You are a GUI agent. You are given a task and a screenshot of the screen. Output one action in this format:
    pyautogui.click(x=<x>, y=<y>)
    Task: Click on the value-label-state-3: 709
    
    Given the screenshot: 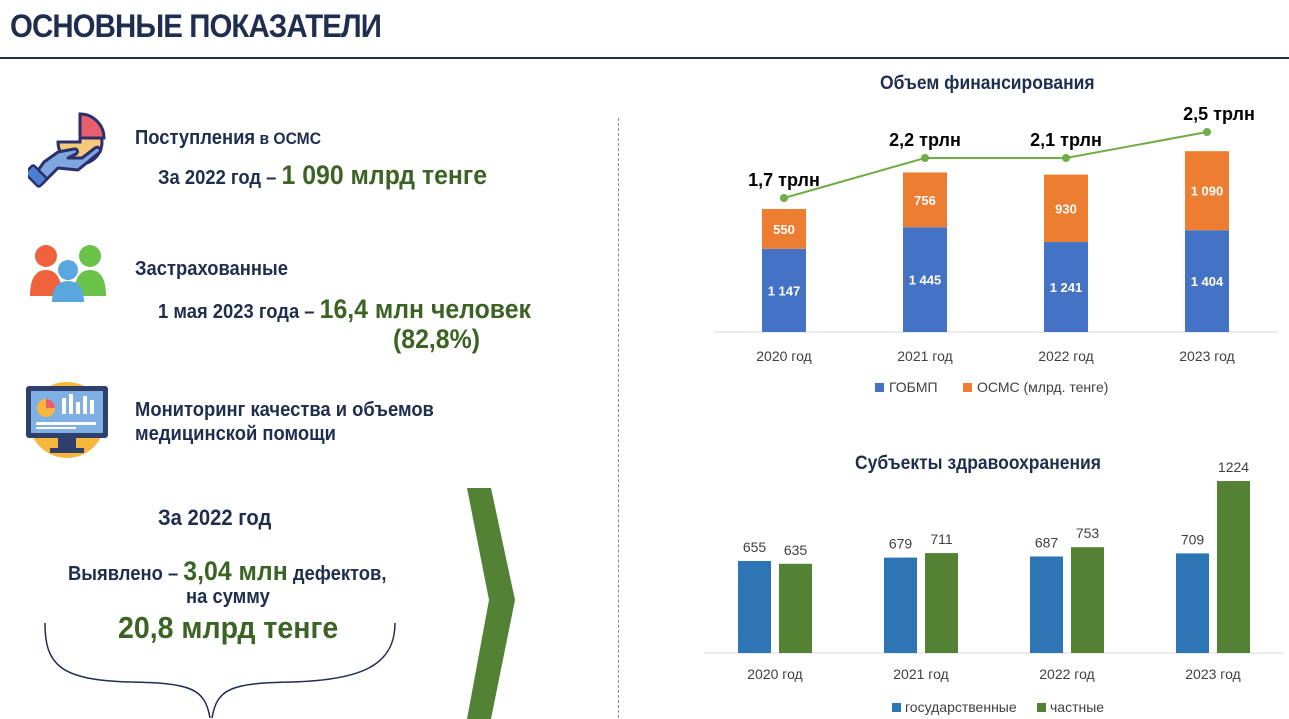 What is the action you would take?
    pyautogui.click(x=1193, y=539)
    